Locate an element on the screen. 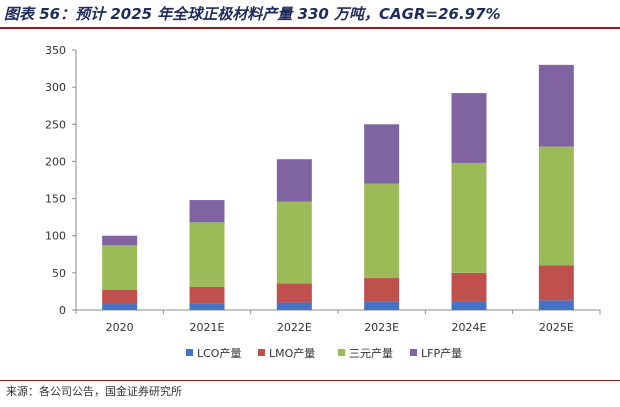 Image resolution: width=620 pixels, height=407 pixels. y-tick-label: 350 is located at coordinates (55, 50).